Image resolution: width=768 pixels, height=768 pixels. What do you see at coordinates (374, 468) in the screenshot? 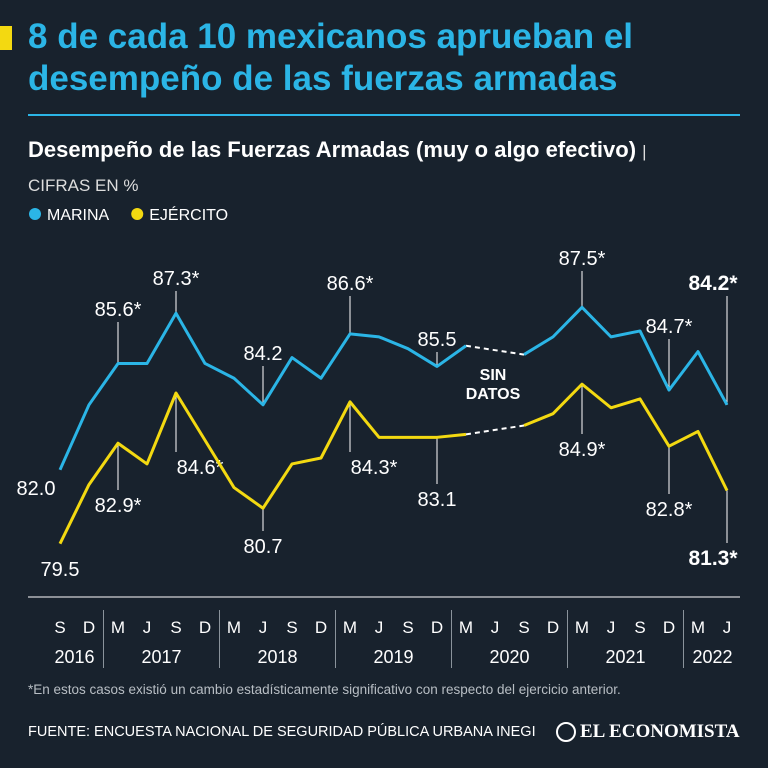
I see `data-label: 84.3*` at bounding box center [374, 468].